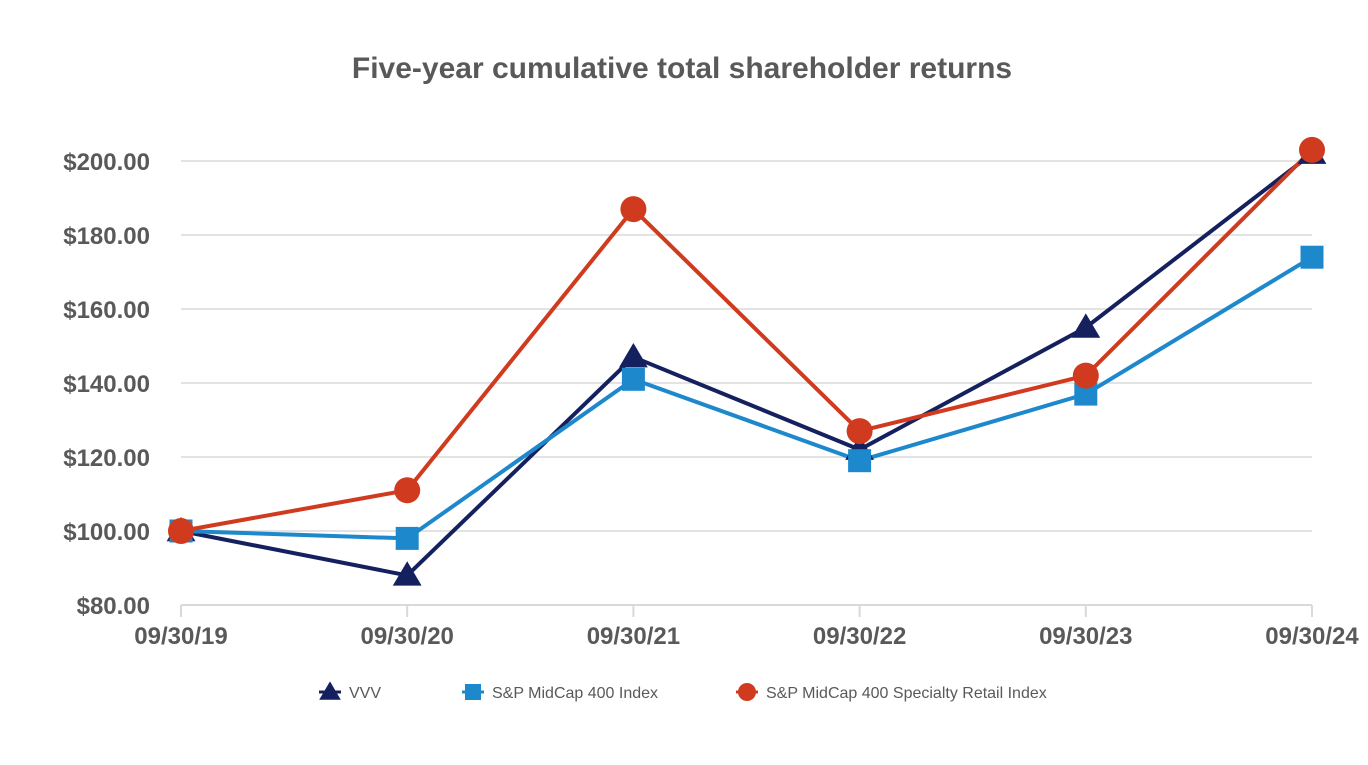 This screenshot has height=765, width=1368. Describe the element at coordinates (1312, 636) in the screenshot. I see `x-tick-label: 09/30/24` at that location.